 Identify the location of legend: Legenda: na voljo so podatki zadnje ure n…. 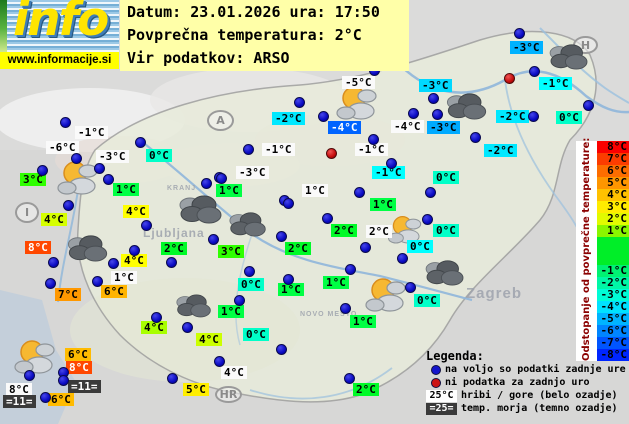
(526, 382).